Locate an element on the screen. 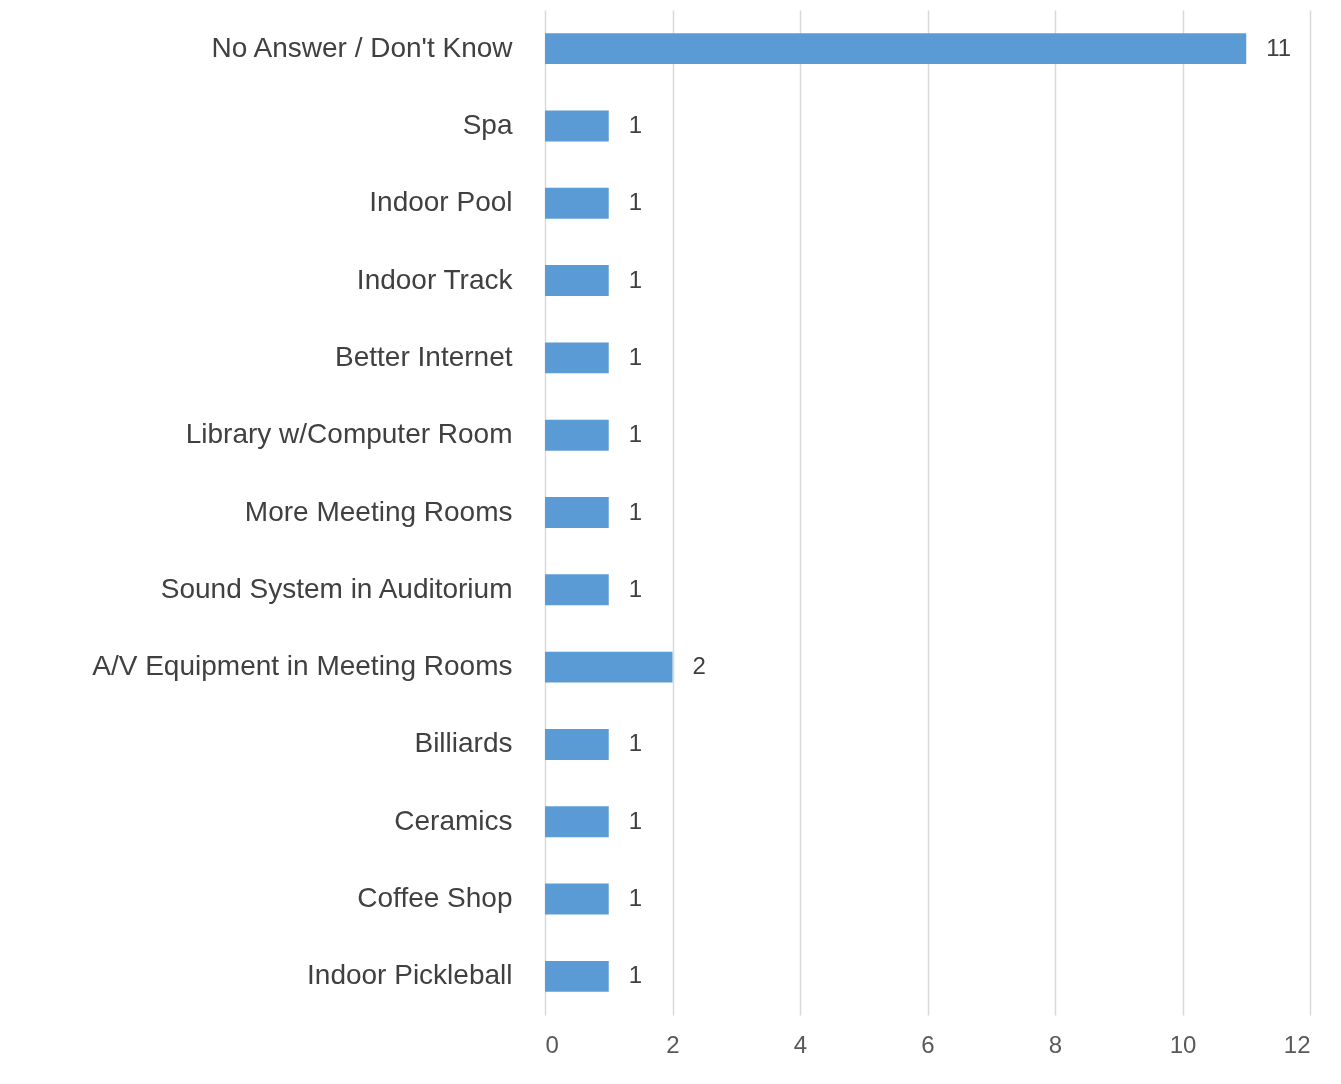  x-tick-label: 12 is located at coordinates (1297, 1044).